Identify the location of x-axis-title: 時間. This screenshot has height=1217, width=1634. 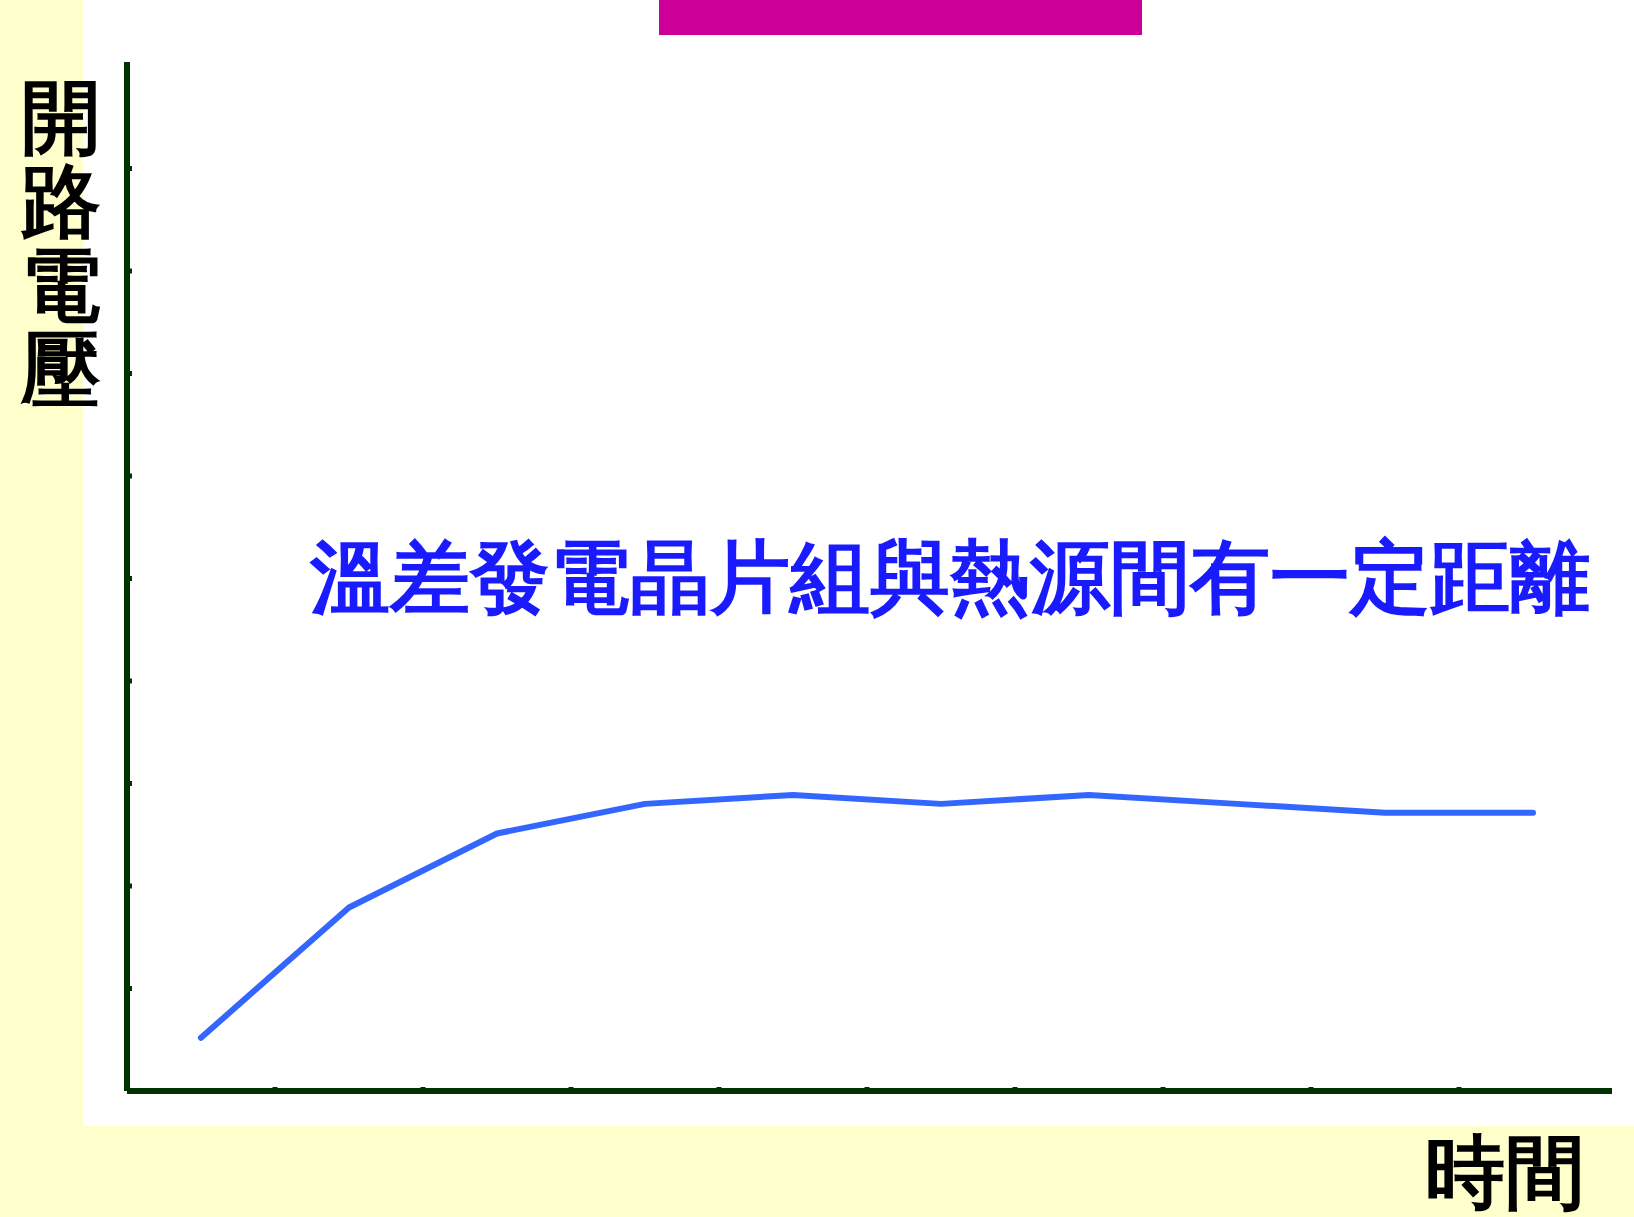
(1505, 1171).